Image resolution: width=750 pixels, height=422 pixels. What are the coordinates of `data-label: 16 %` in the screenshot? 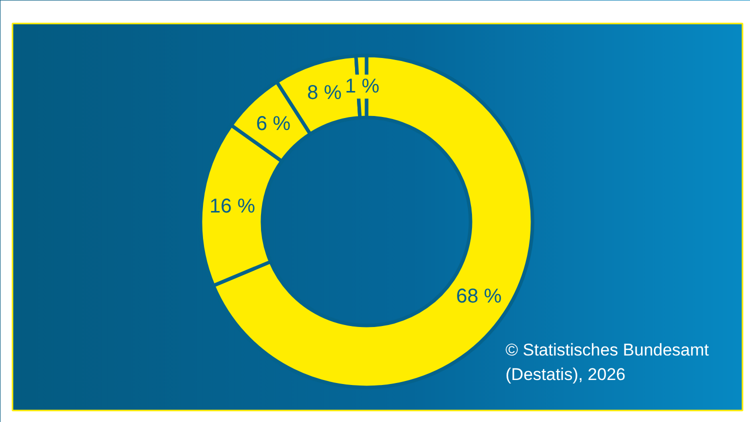 It's located at (233, 207).